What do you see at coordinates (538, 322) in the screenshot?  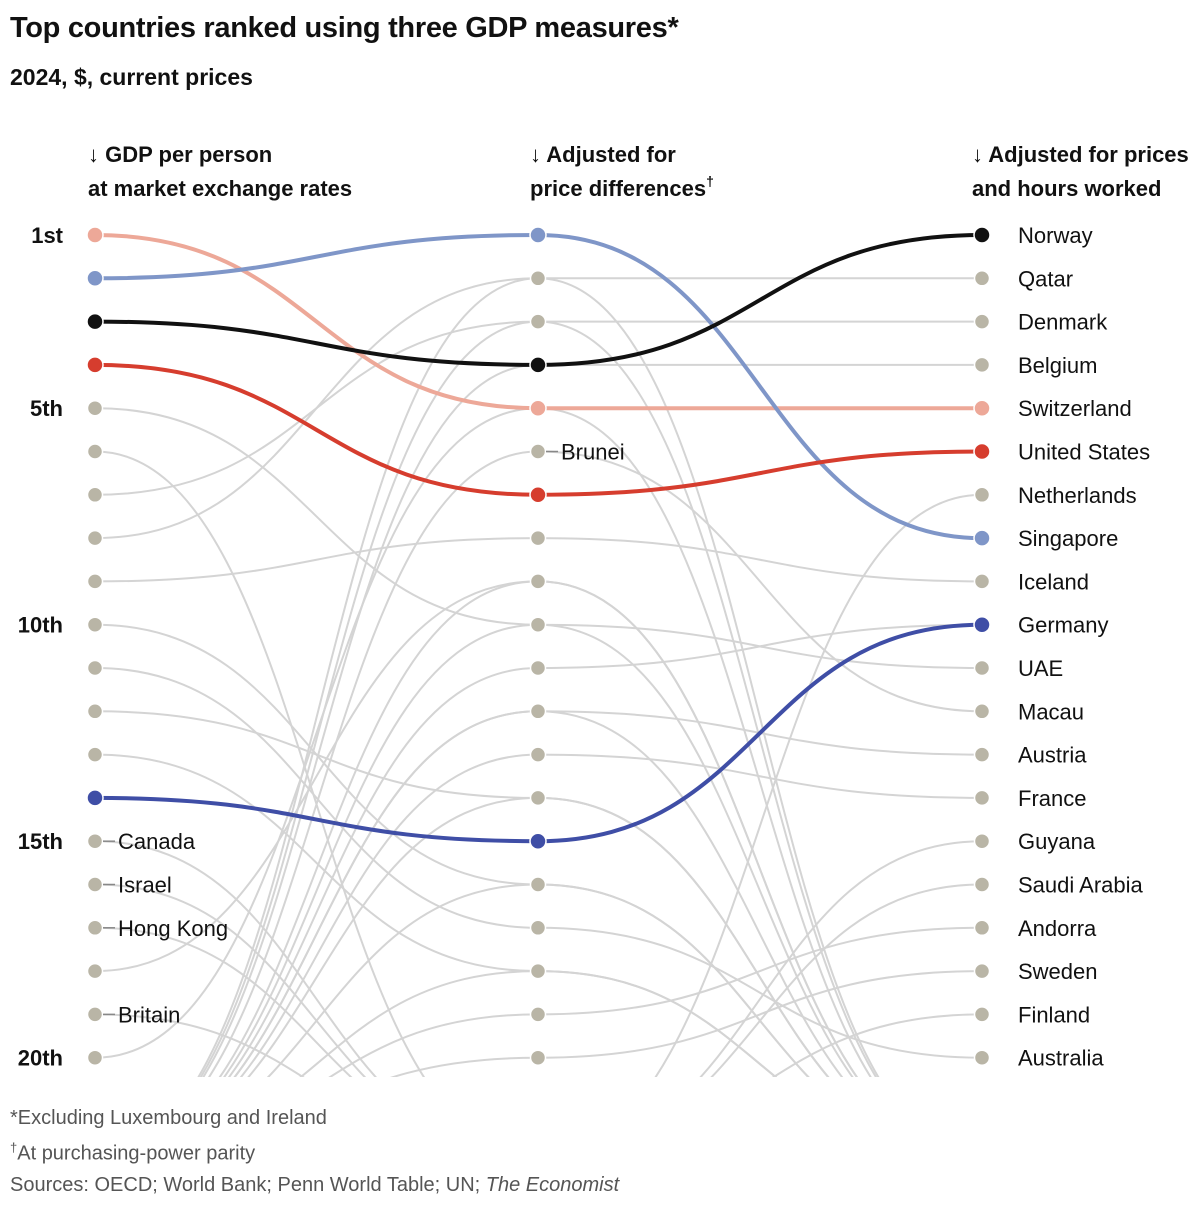 I see `line-switzerland` at bounding box center [538, 322].